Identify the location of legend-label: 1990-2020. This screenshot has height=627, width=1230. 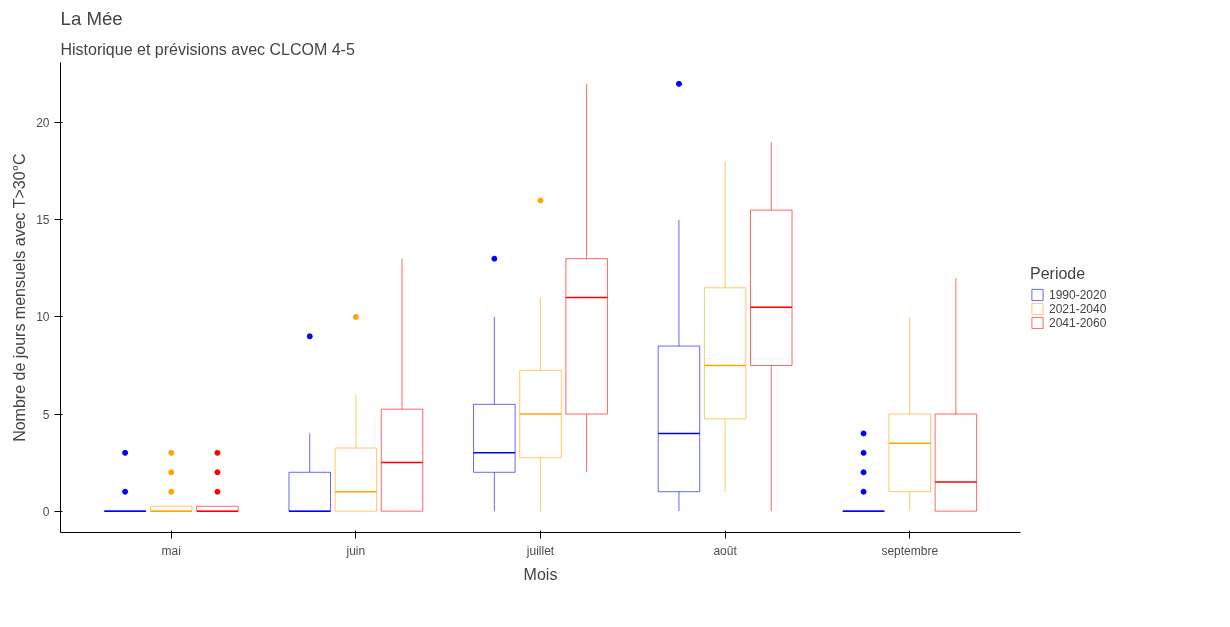
(1078, 294).